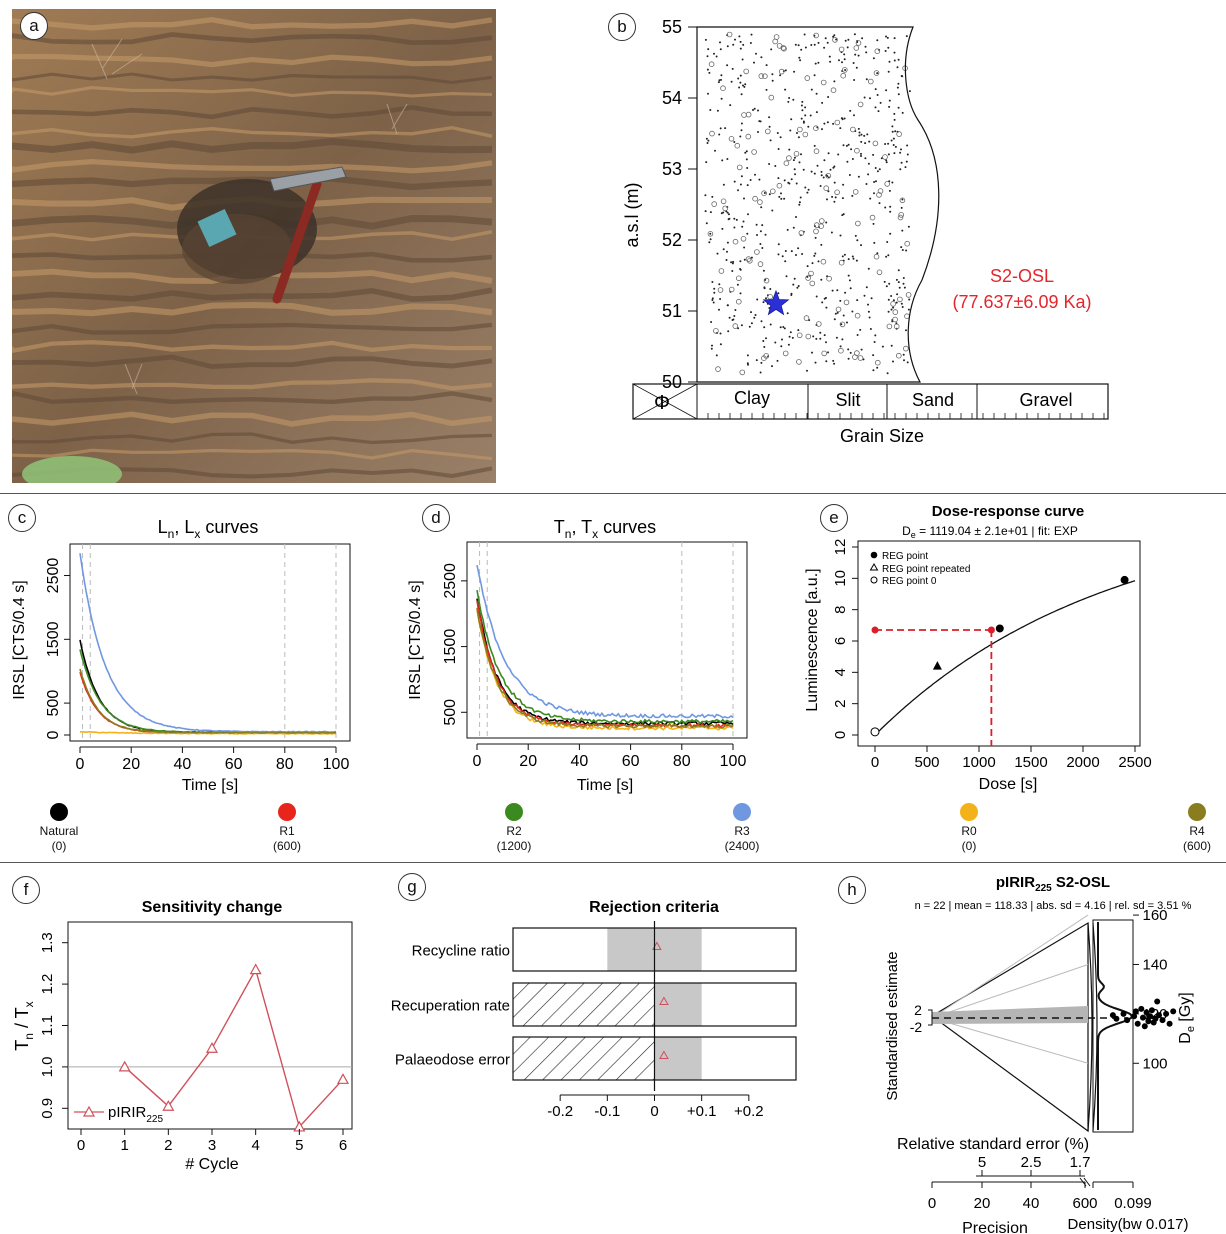  I want to click on x-tick-label: 60, so click(631, 761).